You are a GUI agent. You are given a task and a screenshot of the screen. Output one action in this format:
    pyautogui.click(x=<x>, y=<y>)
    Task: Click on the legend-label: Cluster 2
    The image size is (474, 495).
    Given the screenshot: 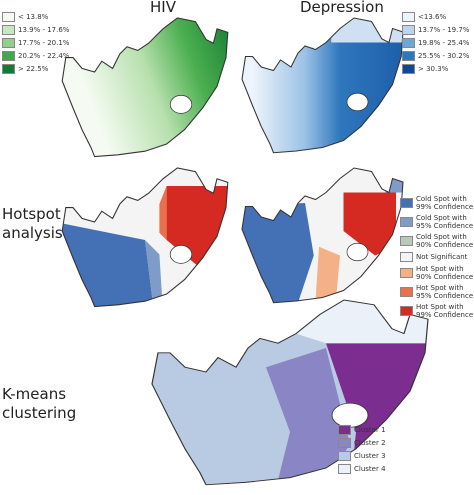 What is the action you would take?
    pyautogui.click(x=370, y=443)
    